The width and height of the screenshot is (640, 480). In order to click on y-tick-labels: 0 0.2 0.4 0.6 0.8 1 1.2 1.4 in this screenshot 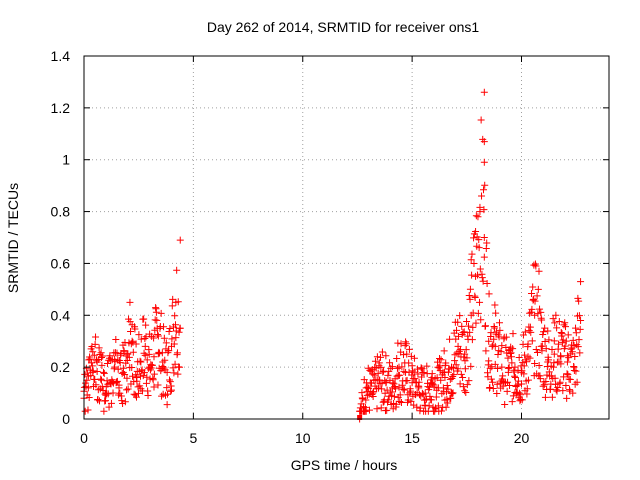, I will do `click(61, 237)`.